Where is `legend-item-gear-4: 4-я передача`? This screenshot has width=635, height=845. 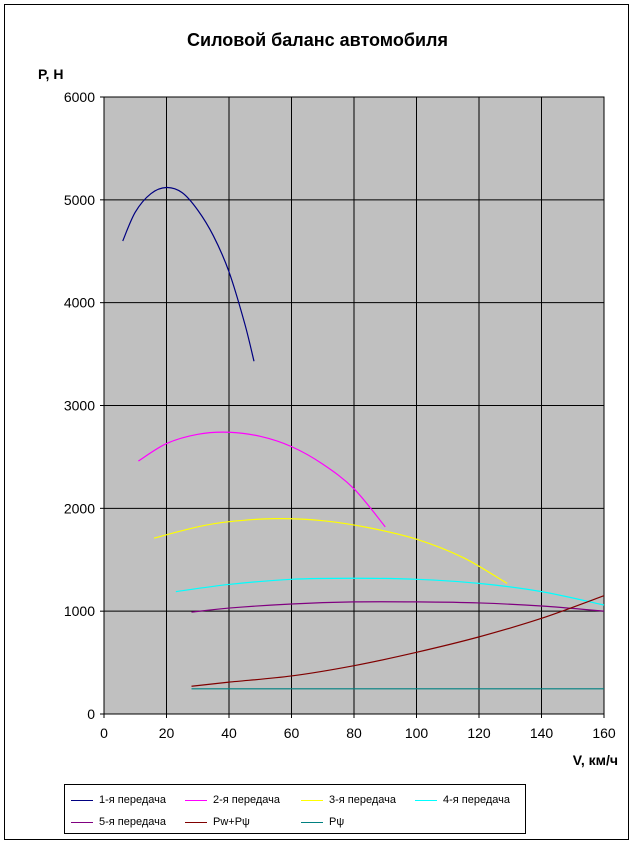
legend-item-gear-4: 4-я передача is located at coordinates (462, 800).